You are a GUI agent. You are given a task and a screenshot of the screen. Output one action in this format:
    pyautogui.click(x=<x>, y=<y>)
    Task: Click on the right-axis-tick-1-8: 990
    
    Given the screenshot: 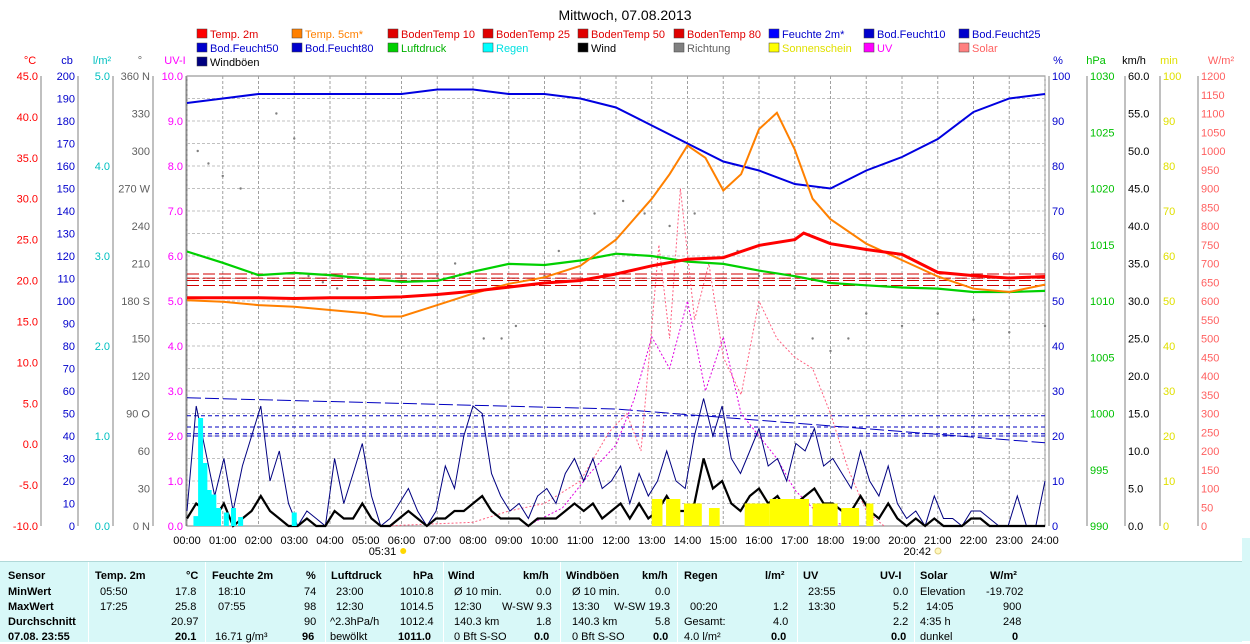 What is the action you would take?
    pyautogui.click(x=1099, y=527)
    